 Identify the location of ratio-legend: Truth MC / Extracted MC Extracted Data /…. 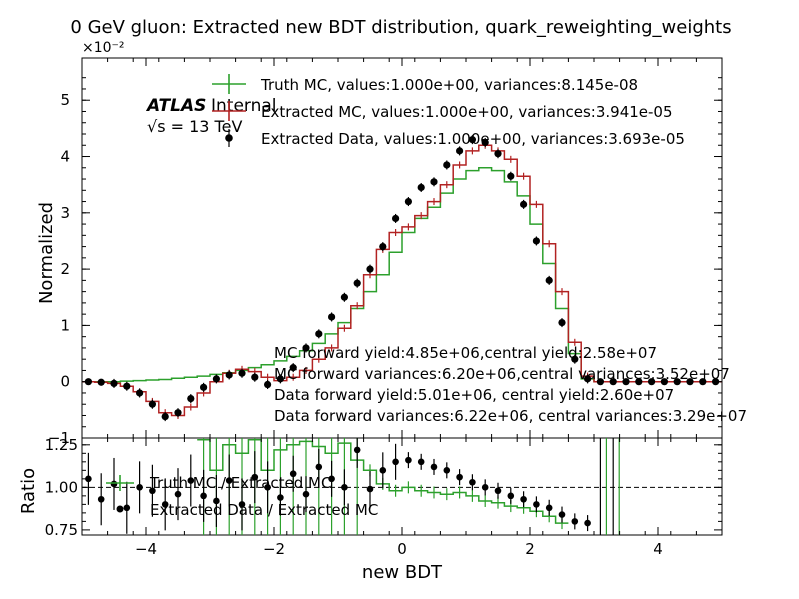
(242, 496).